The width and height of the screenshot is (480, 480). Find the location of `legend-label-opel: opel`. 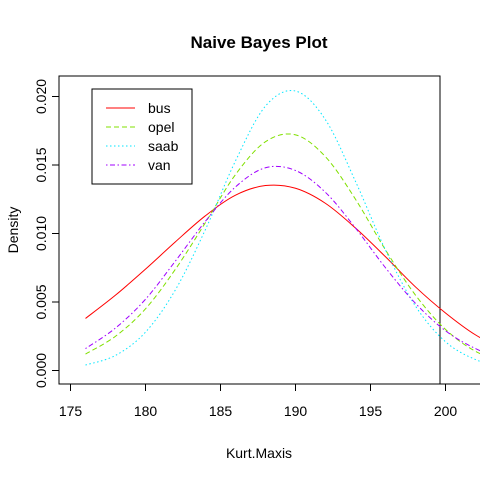

legend-label-opel: opel is located at coordinates (161, 127).